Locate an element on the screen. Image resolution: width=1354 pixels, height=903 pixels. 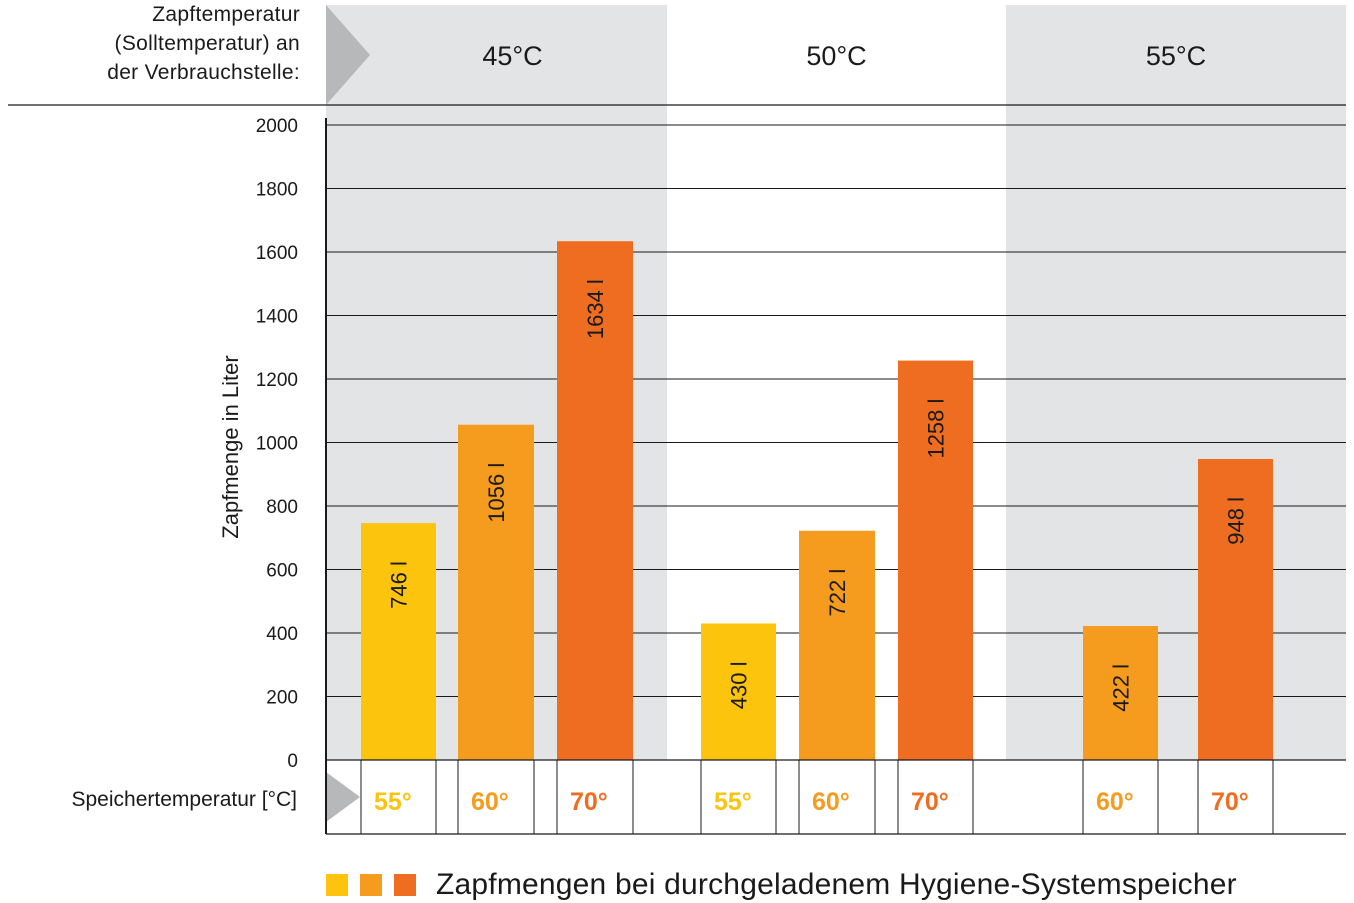
tap-temperature-label-line: der Verbrauchstelle: is located at coordinates (203, 72).